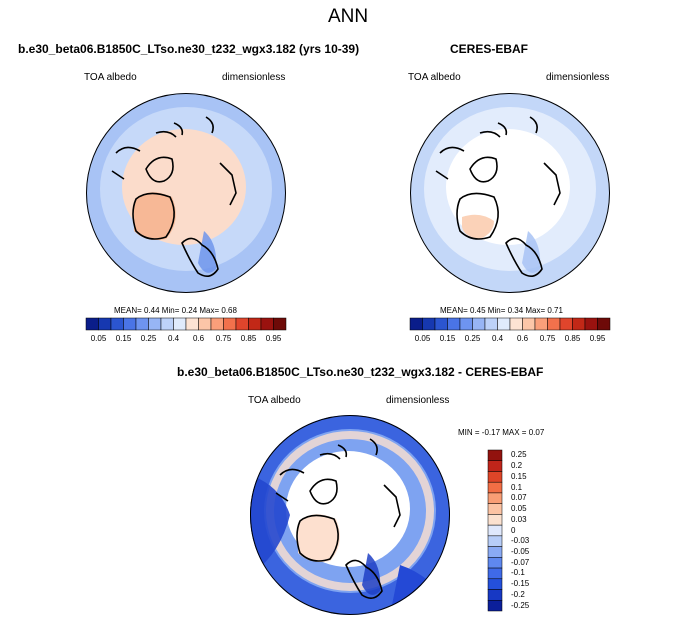 This screenshot has width=696, height=620. Describe the element at coordinates (517, 487) in the screenshot. I see `colorbar-tick-label: 0.1` at that location.